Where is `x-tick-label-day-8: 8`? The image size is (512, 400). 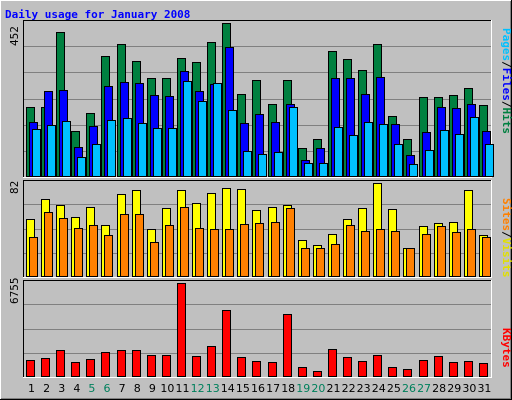
x-tick-label-day-8: 8 is located at coordinates (137, 388).